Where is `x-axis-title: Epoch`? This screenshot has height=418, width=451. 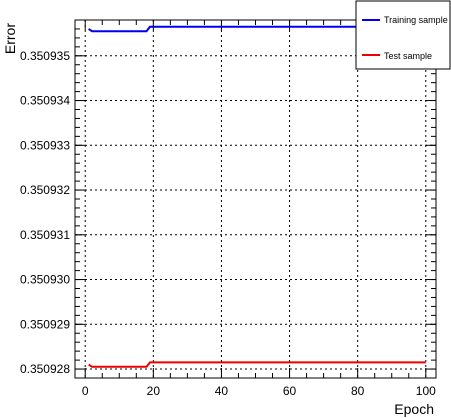 x-axis-title: Epoch is located at coordinates (414, 409).